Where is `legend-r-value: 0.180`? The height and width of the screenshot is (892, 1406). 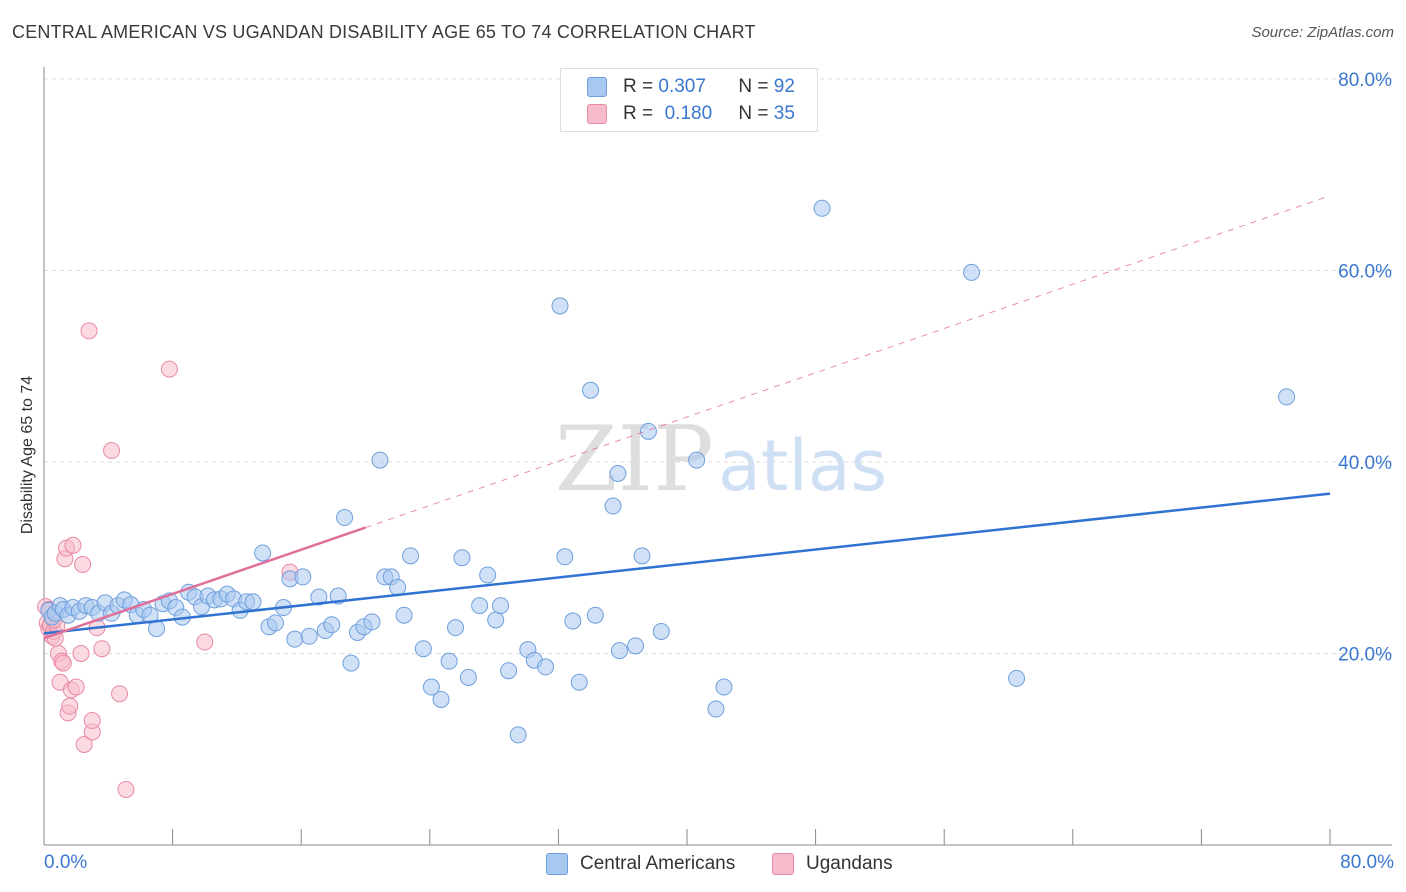 legend-r-value: 0.180 is located at coordinates (688, 113).